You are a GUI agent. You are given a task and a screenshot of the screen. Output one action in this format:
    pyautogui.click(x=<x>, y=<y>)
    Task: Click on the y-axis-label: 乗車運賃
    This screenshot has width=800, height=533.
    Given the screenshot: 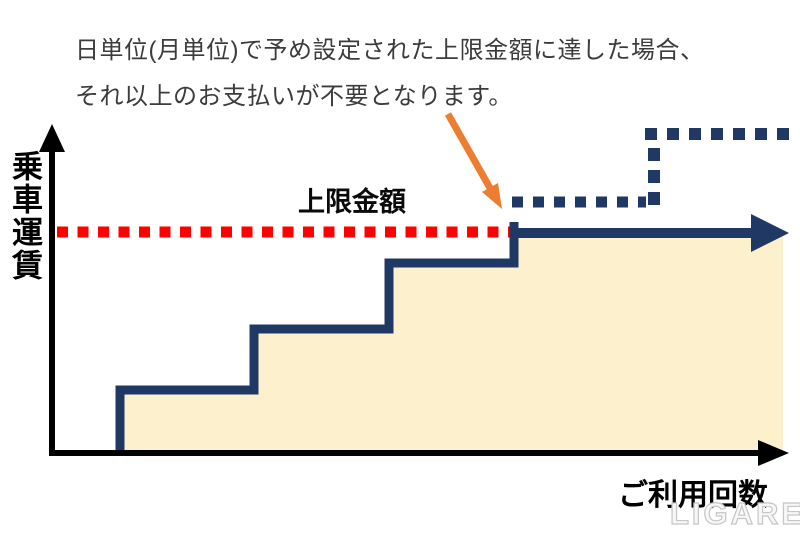 What is the action you would take?
    pyautogui.click(x=24, y=216)
    